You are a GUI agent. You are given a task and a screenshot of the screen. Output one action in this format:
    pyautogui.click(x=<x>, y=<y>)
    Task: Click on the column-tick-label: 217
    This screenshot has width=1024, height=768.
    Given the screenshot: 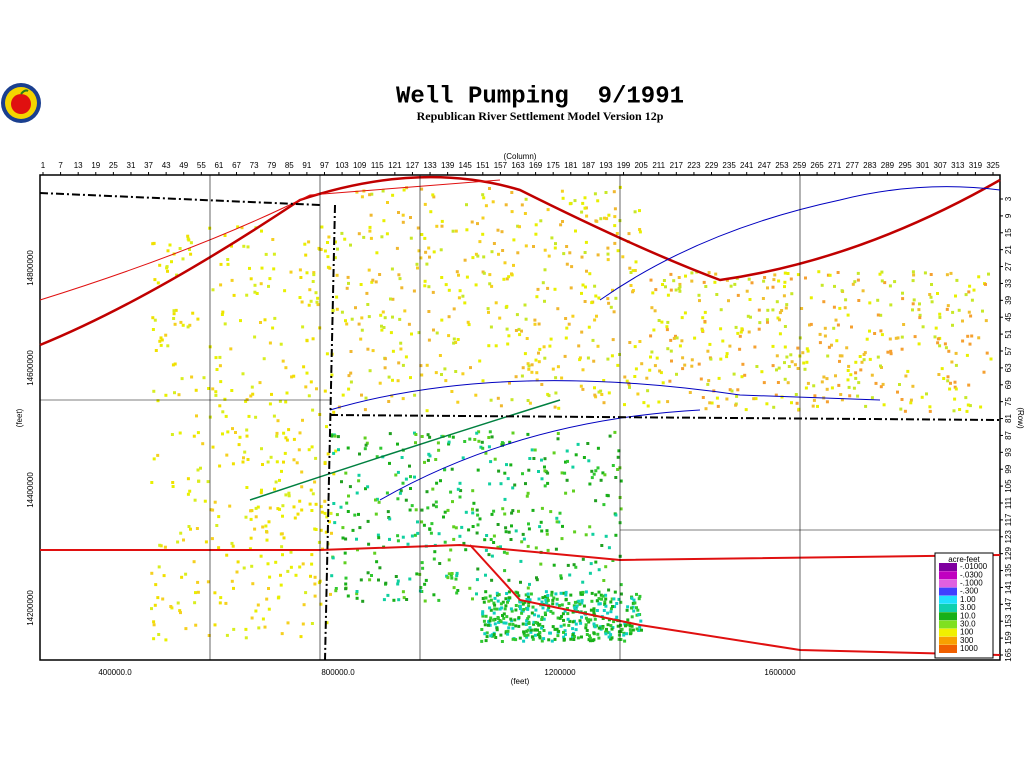 What is the action you would take?
    pyautogui.click(x=677, y=165)
    